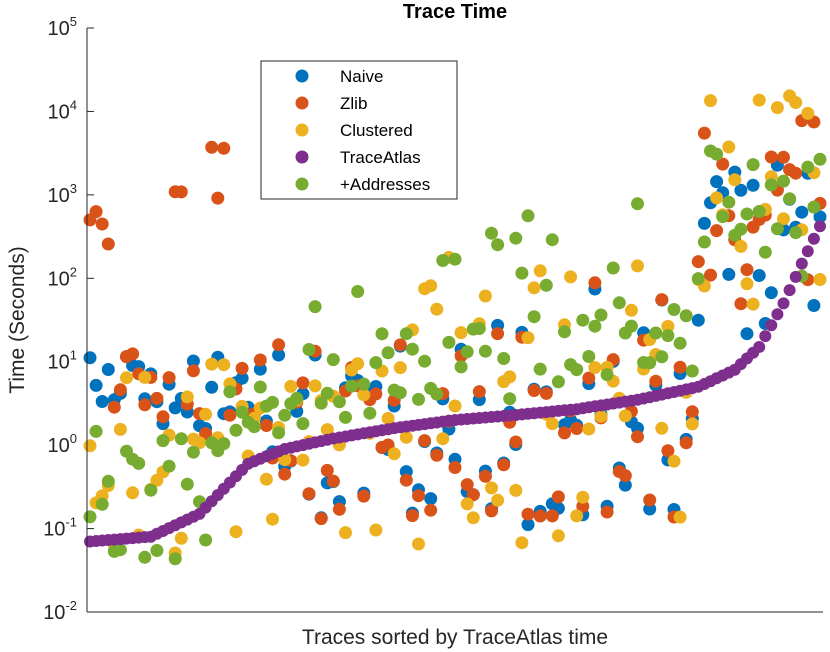 This screenshot has height=652, width=830. Describe the element at coordinates (62, 444) in the screenshot. I see `y-tick-label: 10⁰` at that location.